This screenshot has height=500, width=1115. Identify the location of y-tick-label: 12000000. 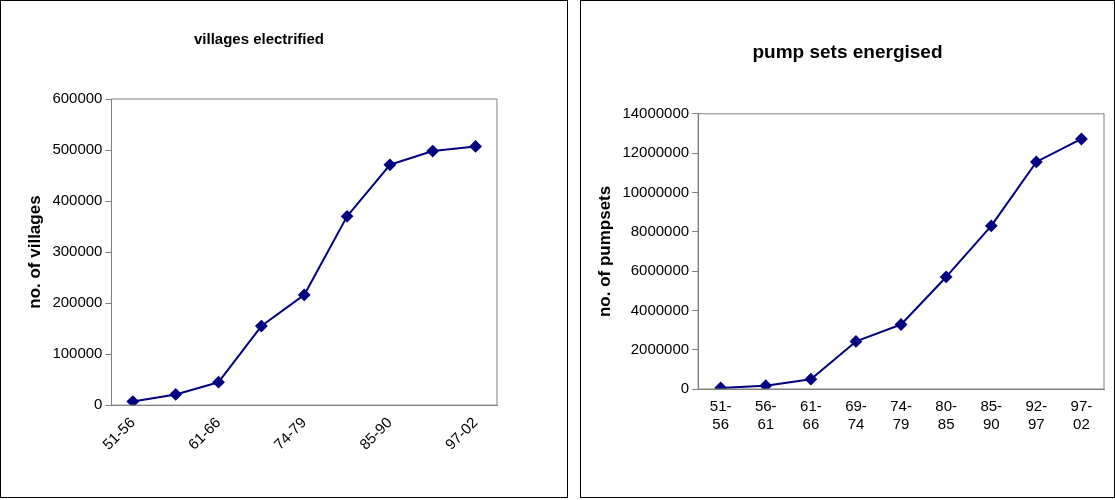
(656, 152).